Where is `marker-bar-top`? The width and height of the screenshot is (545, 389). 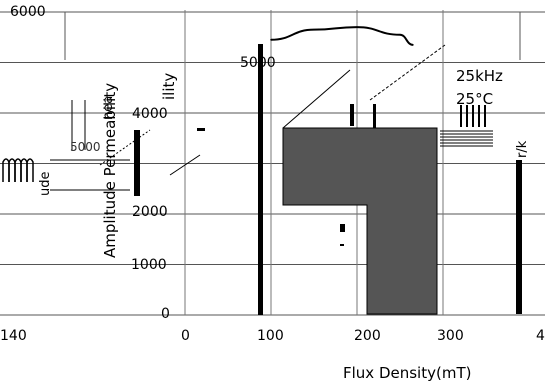 marker-bar-top is located at coordinates (374, 116).